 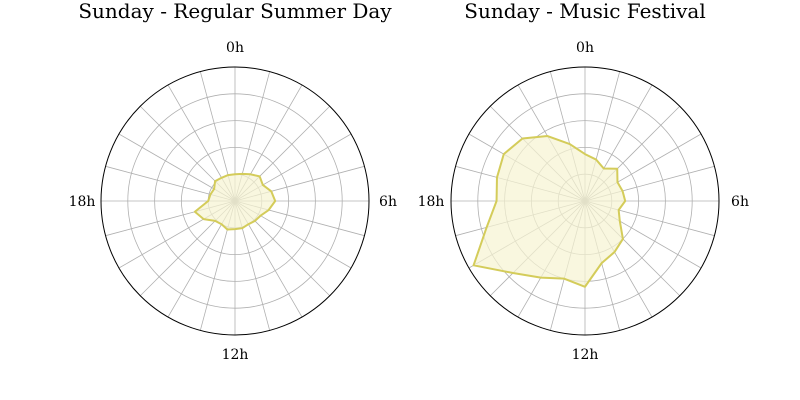 What do you see at coordinates (235, 11) in the screenshot?
I see `chart-title: Sunday - Regular Summer Day` at bounding box center [235, 11].